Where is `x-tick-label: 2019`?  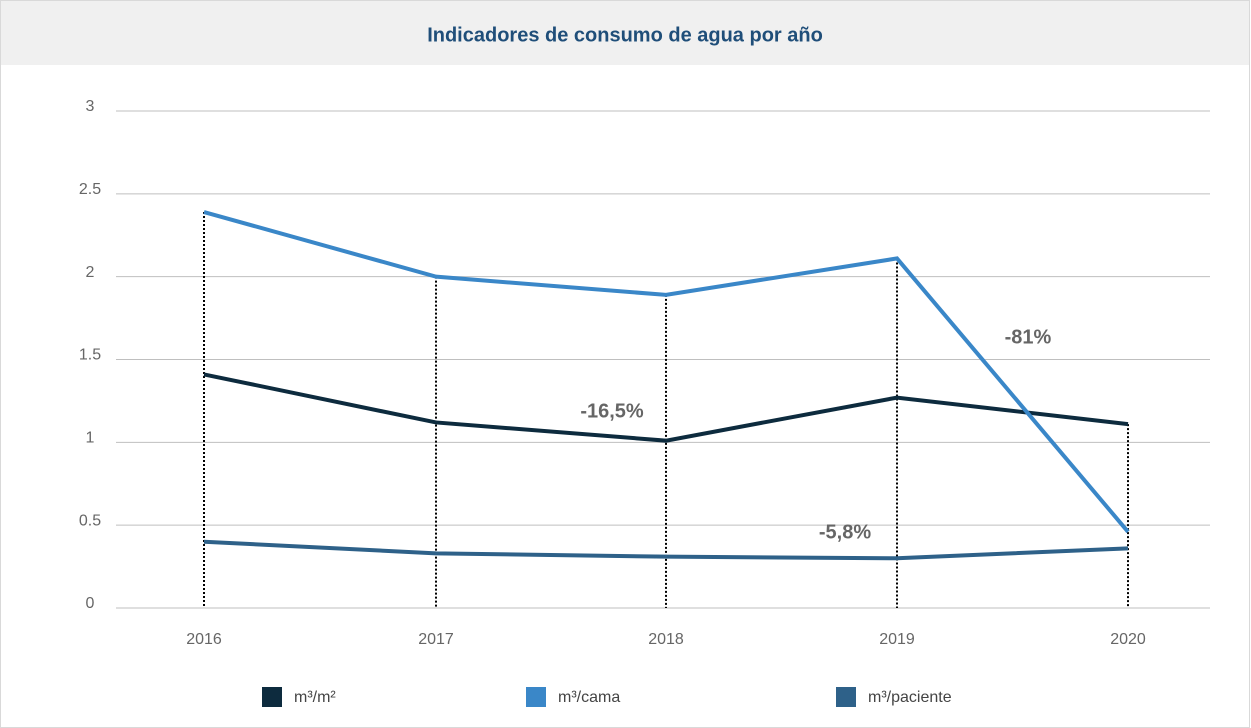 x-tick-label: 2019 is located at coordinates (897, 639).